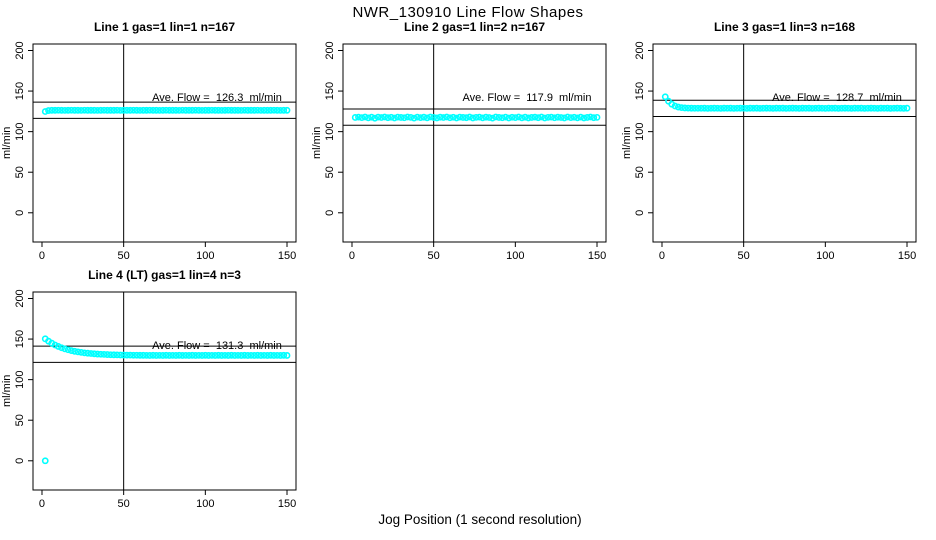 The width and height of the screenshot is (936, 540). What do you see at coordinates (42, 504) in the screenshot?
I see `x-tick-label: 0` at bounding box center [42, 504].